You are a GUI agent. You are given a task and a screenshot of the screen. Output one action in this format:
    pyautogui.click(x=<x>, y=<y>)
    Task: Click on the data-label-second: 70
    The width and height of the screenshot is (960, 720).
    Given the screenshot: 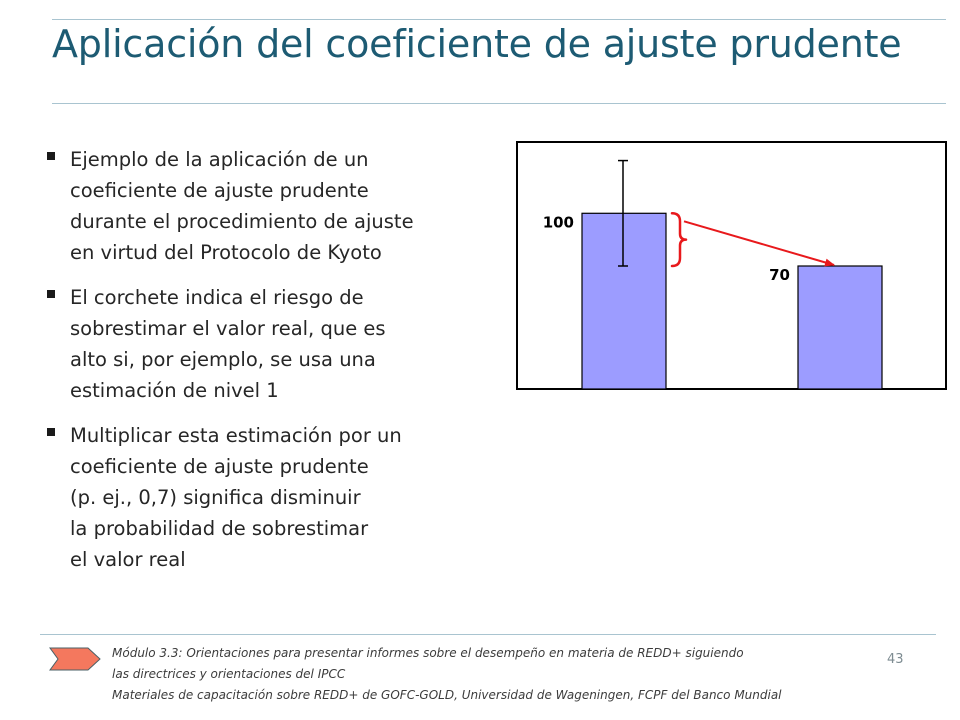 What is the action you would take?
    pyautogui.click(x=779, y=275)
    